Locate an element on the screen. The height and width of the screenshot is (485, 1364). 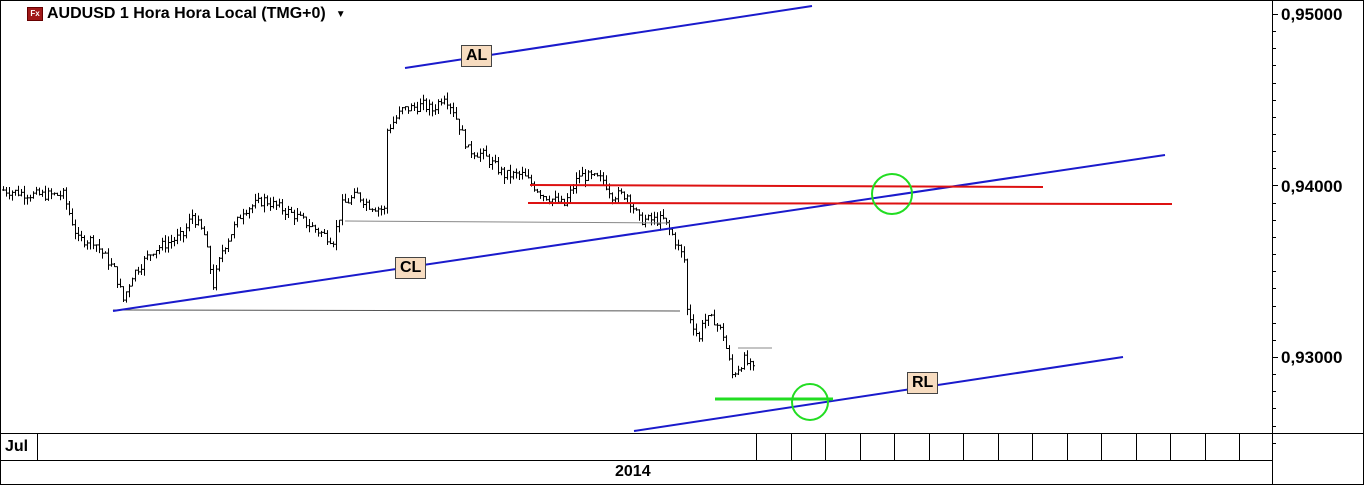
y-tick-label: 0,94000 is located at coordinates (1312, 186).